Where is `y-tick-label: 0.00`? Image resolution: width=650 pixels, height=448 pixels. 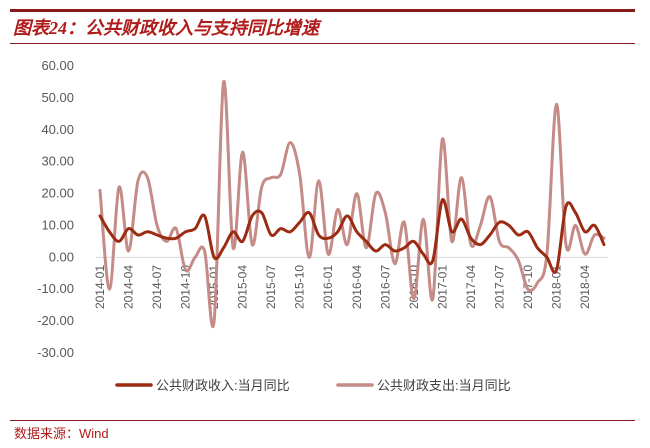 y-tick-label: 0.00 is located at coordinates (61, 256).